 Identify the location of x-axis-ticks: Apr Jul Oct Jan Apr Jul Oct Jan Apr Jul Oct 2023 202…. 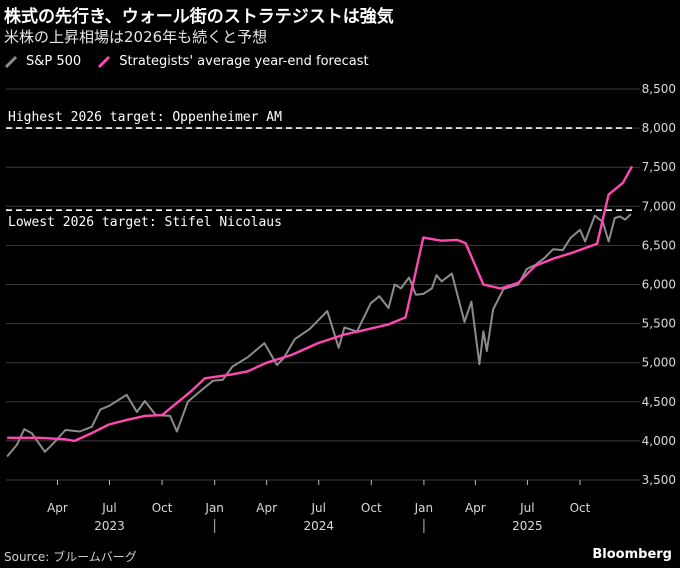
(319, 506).